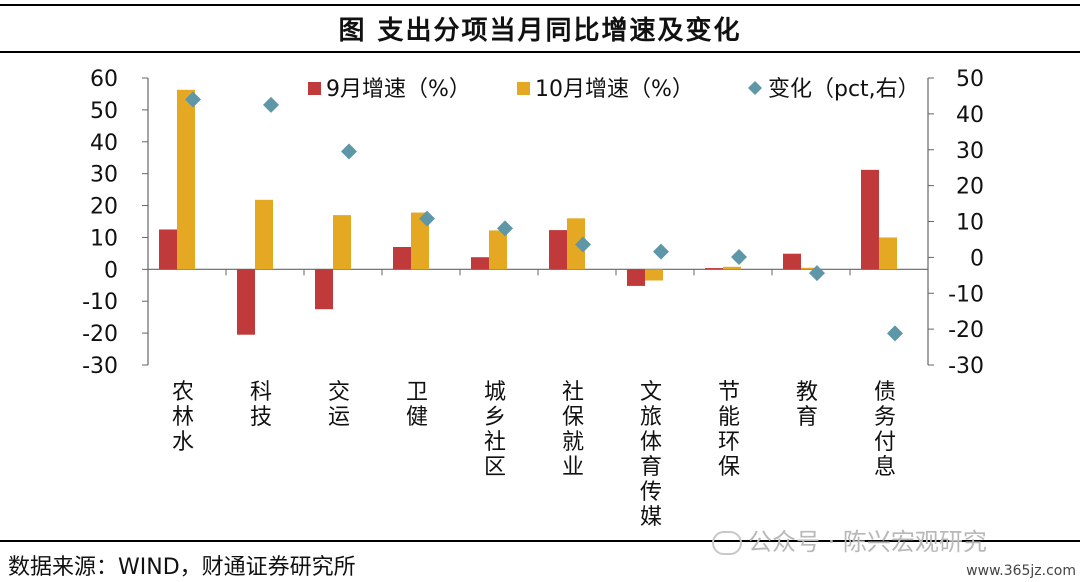 The width and height of the screenshot is (1080, 582). What do you see at coordinates (885, 392) in the screenshot?
I see `category-label: 债` at bounding box center [885, 392].